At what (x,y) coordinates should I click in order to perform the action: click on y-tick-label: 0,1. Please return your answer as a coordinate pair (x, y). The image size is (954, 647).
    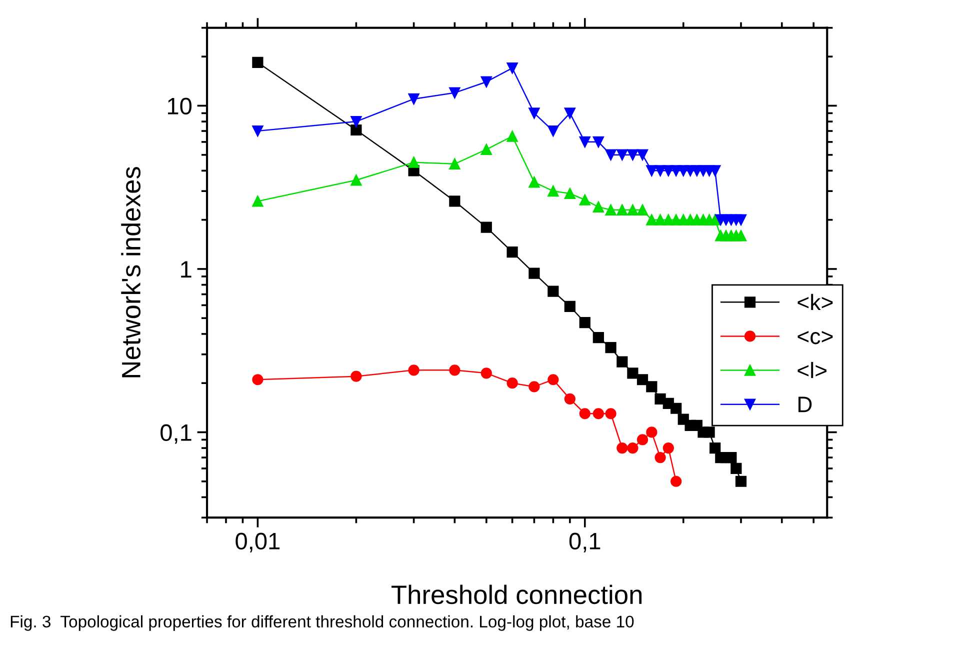
    Looking at the image, I should click on (176, 434).